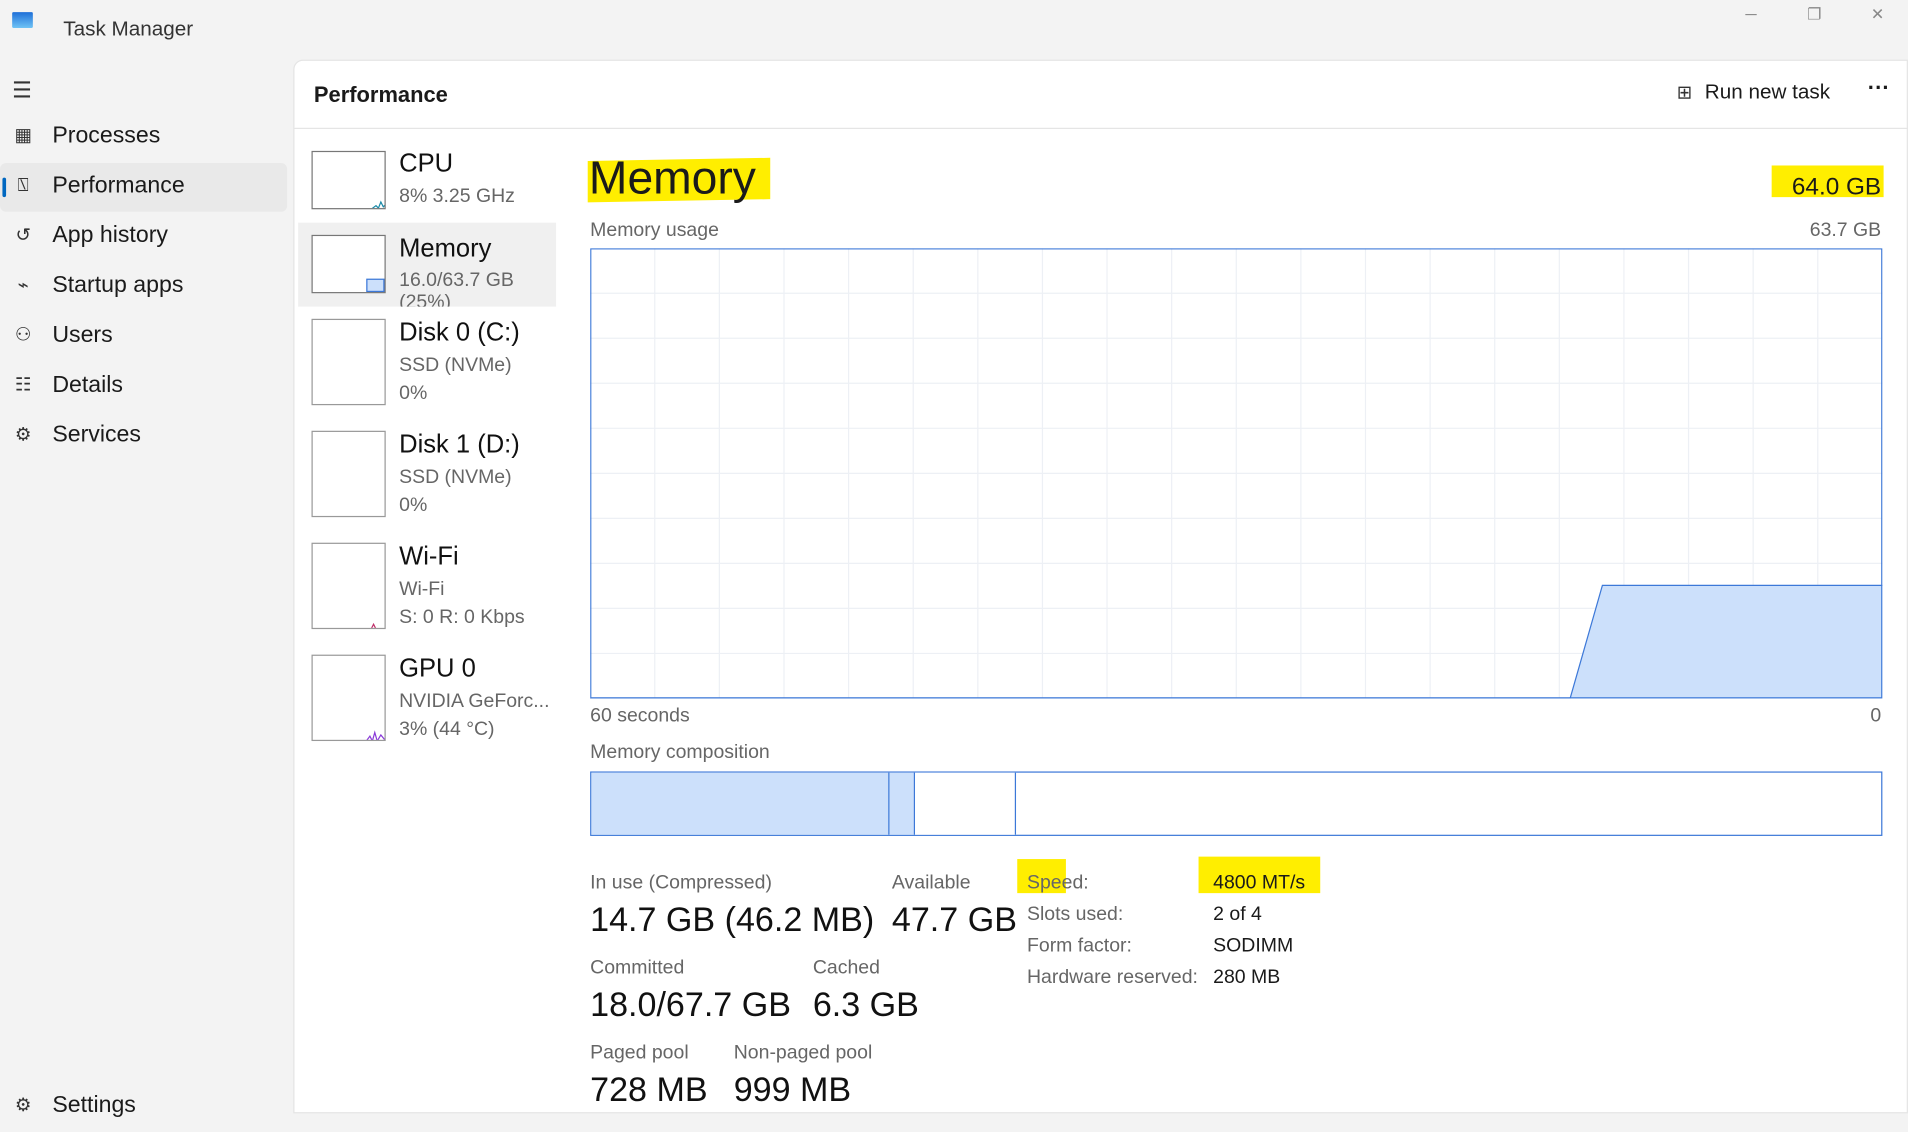  Describe the element at coordinates (427, 587) in the screenshot. I see `device-wifi: Wi-Fi Wi-Fi S: 0 R: 0 Kbps` at that location.